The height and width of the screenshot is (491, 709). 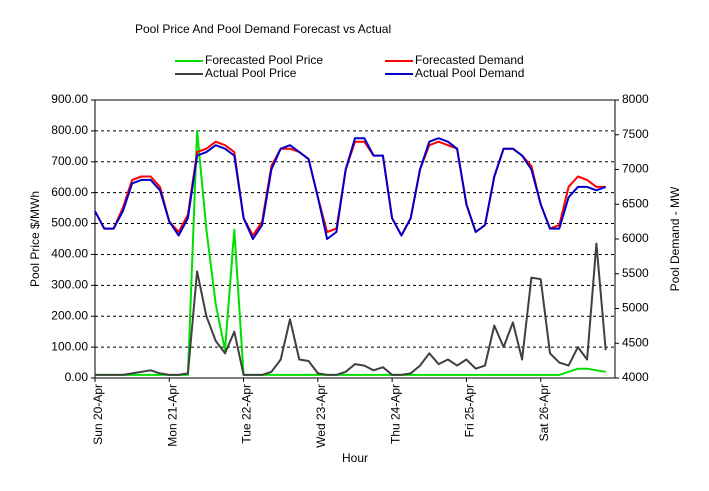 What do you see at coordinates (635, 342) in the screenshot?
I see `y2-tick-label: 4500` at bounding box center [635, 342].